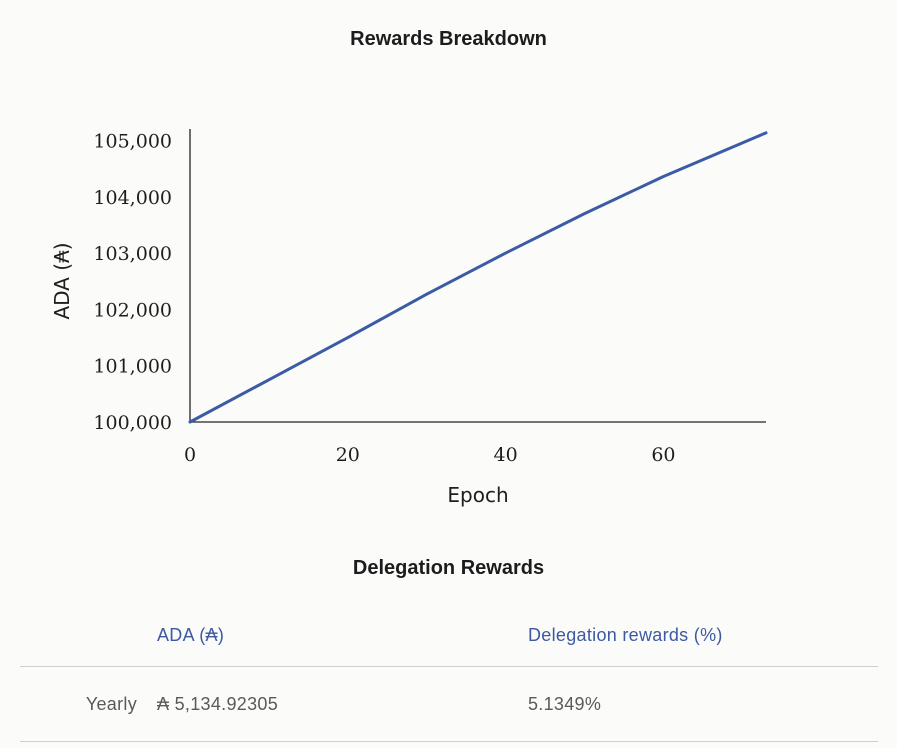 The image size is (897, 748). I want to click on table-row: Yearly ₳ 5,134.92305 5.1349%, so click(449, 704).